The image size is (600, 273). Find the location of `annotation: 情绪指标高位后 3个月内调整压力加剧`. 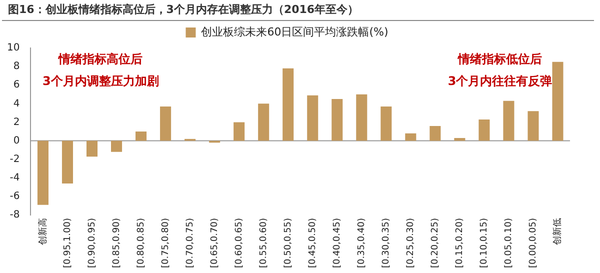

annotation: 情绪指标高位后 3个月内调整压力加剧 is located at coordinates (100, 70).